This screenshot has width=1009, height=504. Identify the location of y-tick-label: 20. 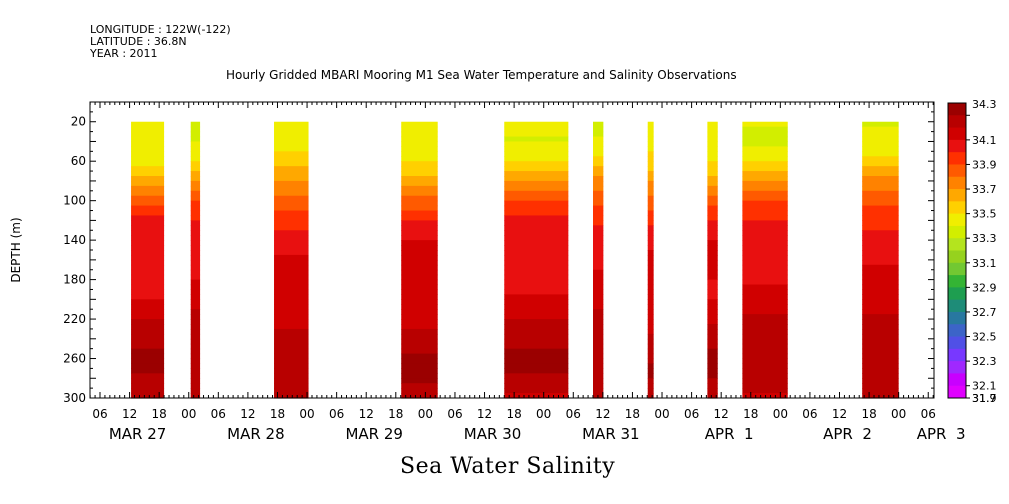
(78, 122).